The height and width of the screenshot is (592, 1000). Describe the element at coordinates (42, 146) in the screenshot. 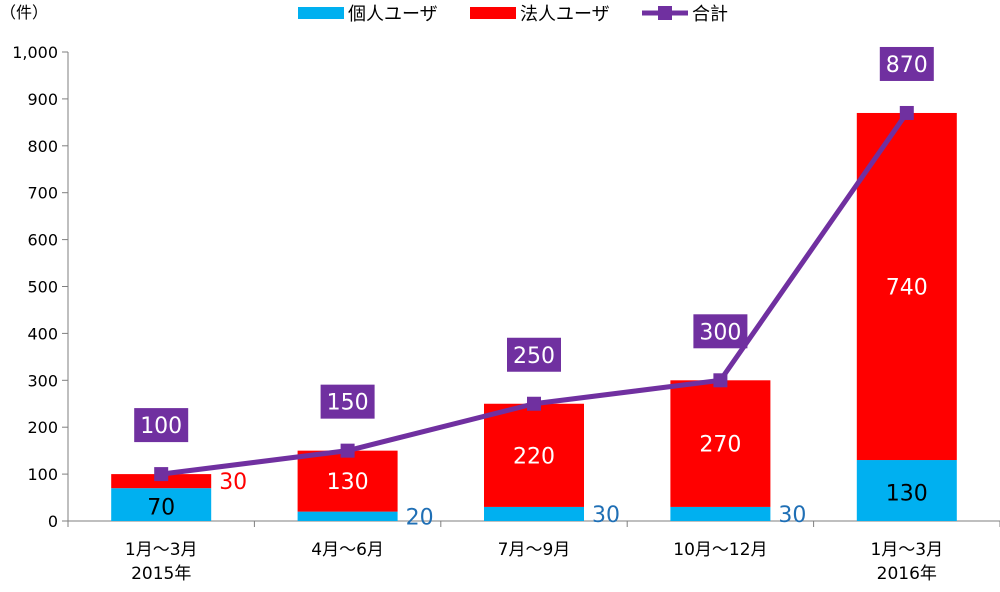

I see `y-tick-label: 800` at that location.